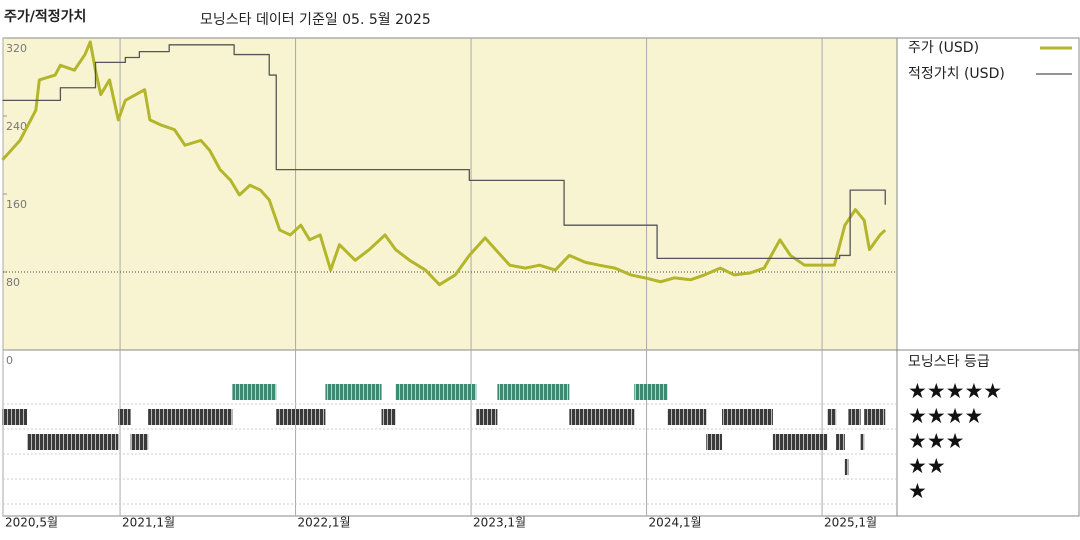 The width and height of the screenshot is (1080, 540). What do you see at coordinates (148, 523) in the screenshot?
I see `x-tick-label: 2021,1월` at bounding box center [148, 523].